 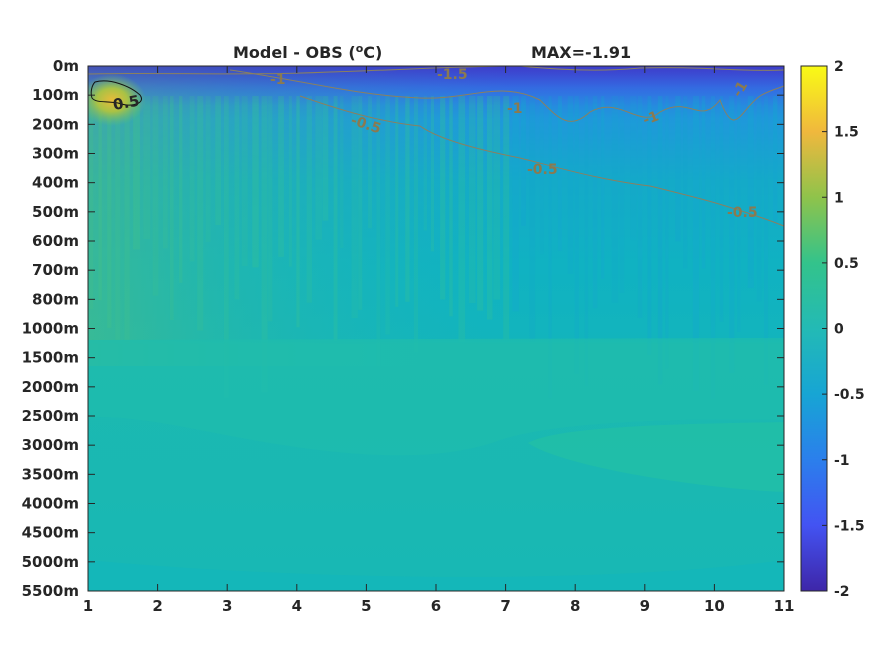 What do you see at coordinates (50, 504) in the screenshot?
I see `y-tick-label: 4000m` at bounding box center [50, 504].